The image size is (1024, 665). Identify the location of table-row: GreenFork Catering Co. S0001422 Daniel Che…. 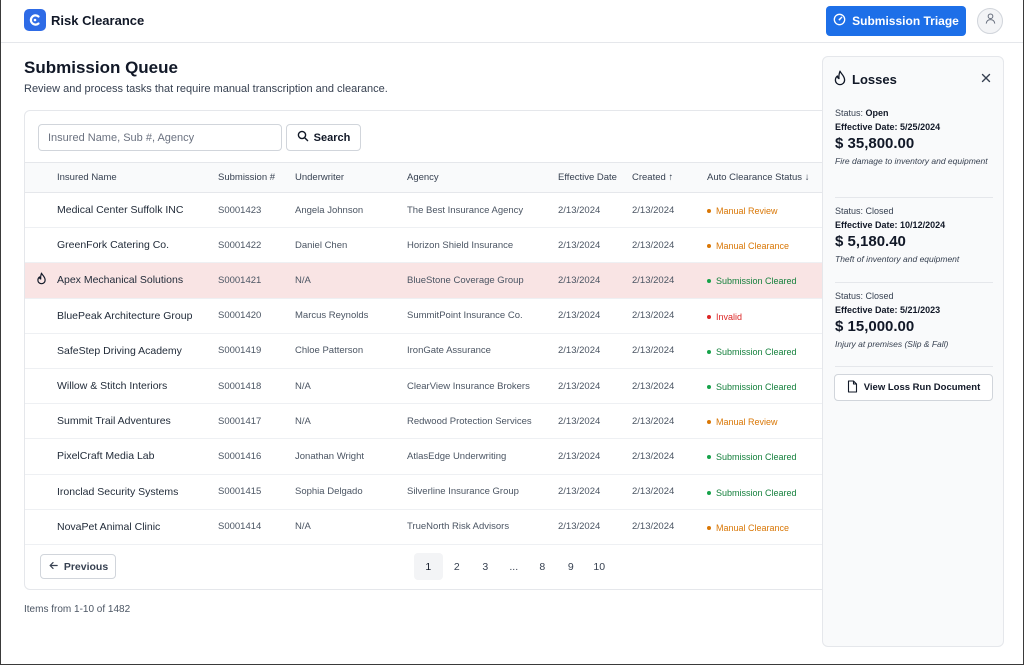
(429, 245).